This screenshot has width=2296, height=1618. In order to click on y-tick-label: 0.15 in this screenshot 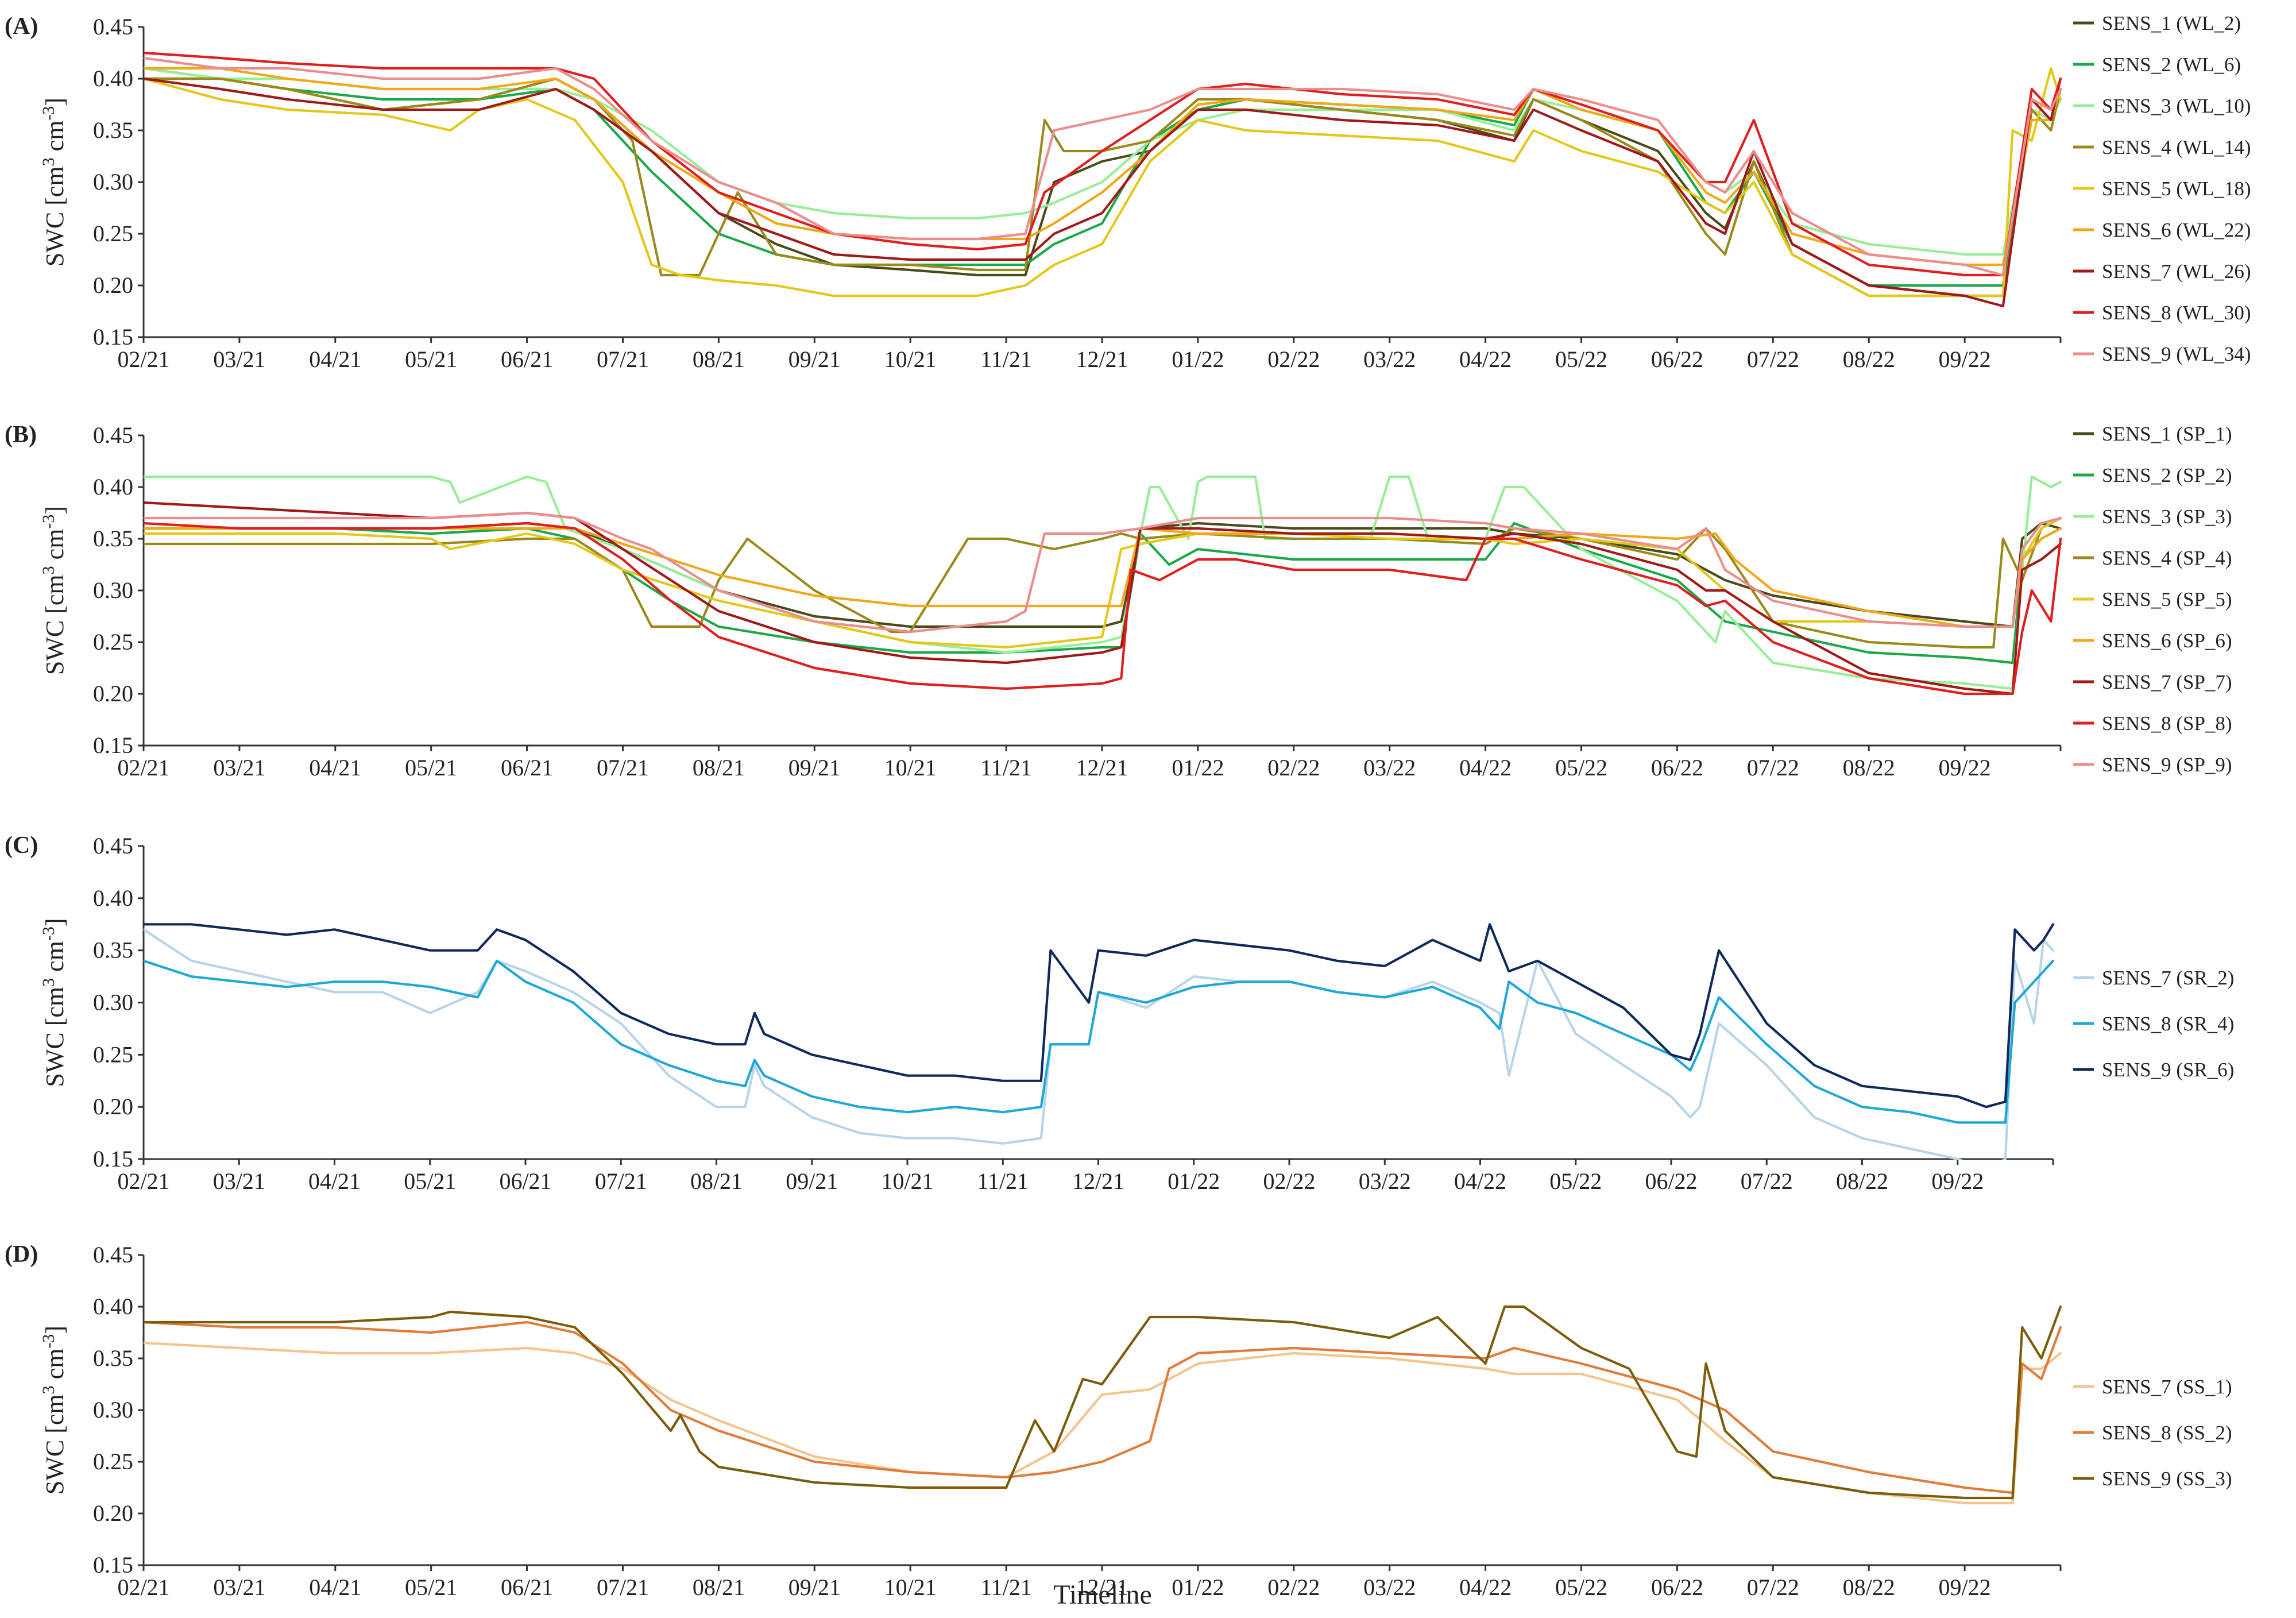, I will do `click(113, 745)`.